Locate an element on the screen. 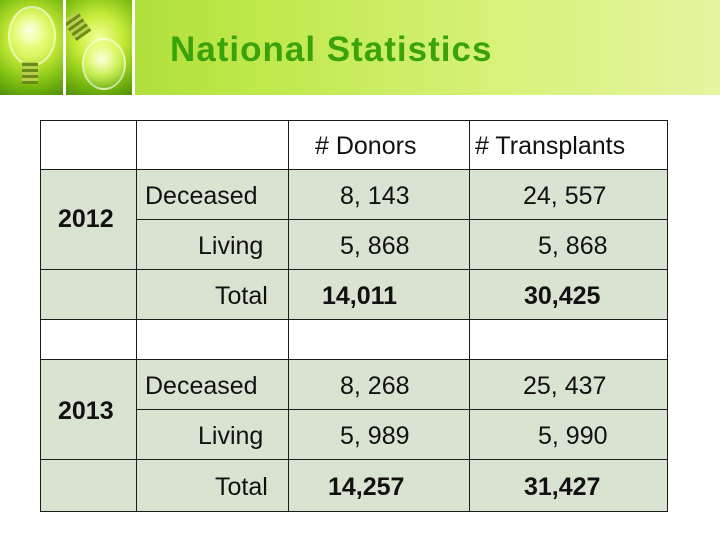  donors-value: 5, 989 is located at coordinates (375, 436).